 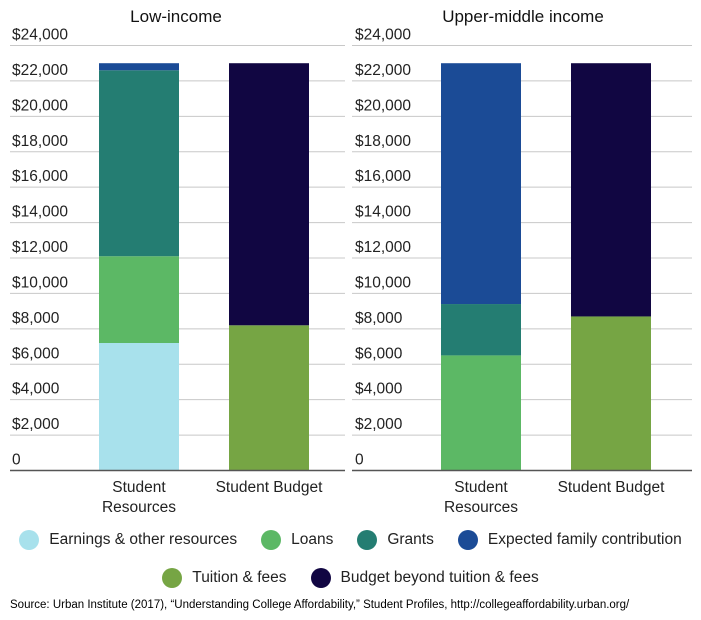 What do you see at coordinates (36, 318) in the screenshot?
I see `y-tick-label-low-income-8000: $8,000` at bounding box center [36, 318].